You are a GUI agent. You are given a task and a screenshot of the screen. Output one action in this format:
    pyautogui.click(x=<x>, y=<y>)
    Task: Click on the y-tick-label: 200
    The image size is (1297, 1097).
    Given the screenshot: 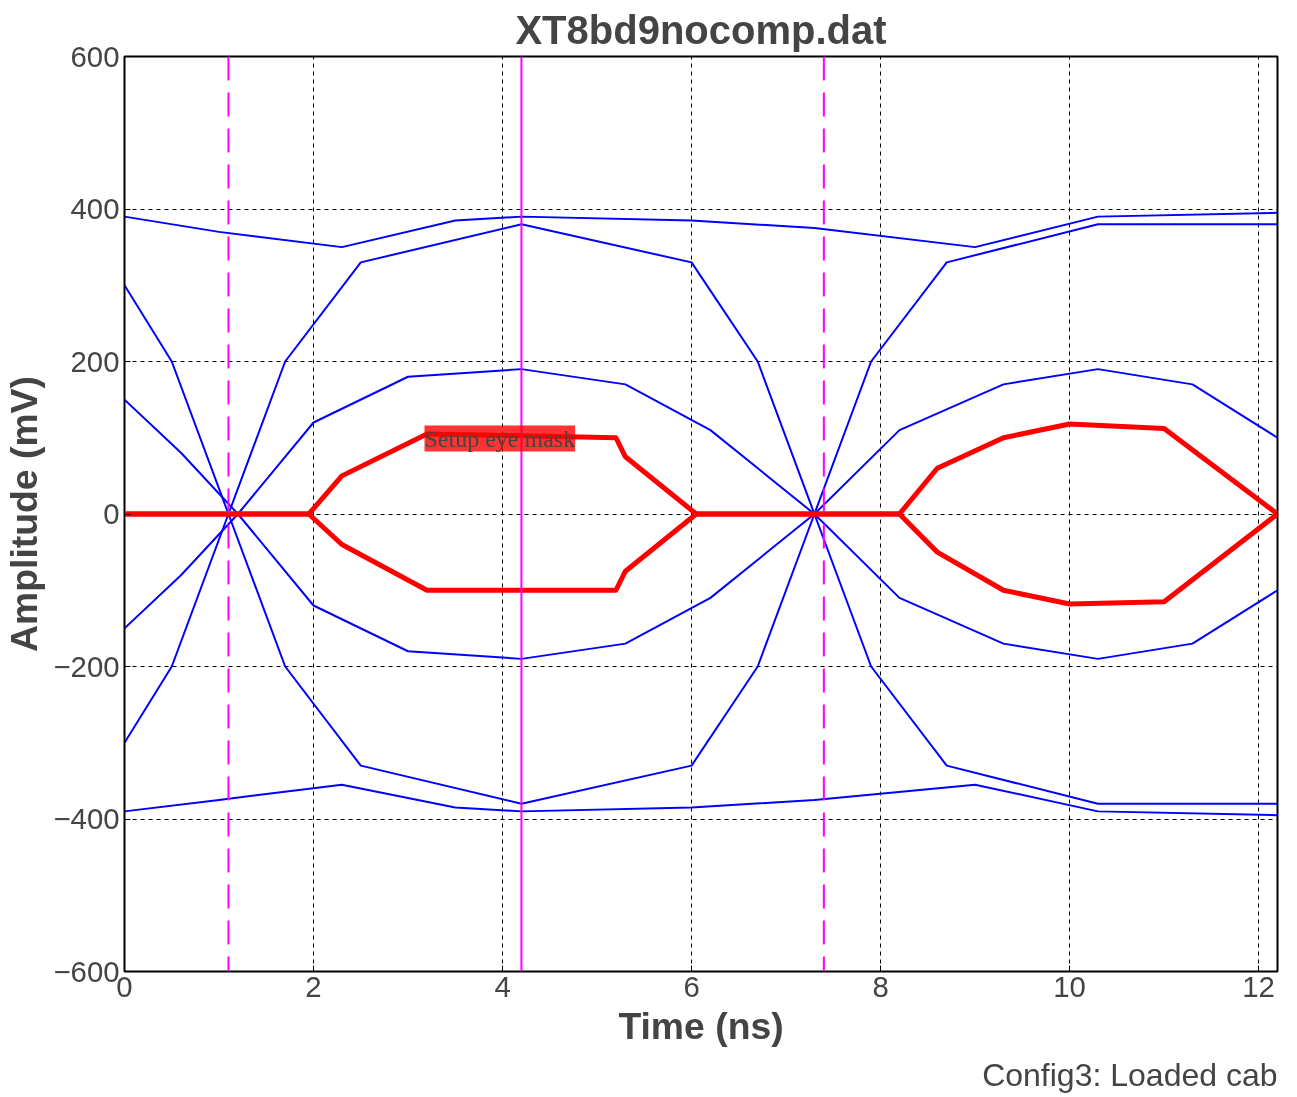 What is the action you would take?
    pyautogui.click(x=95, y=361)
    